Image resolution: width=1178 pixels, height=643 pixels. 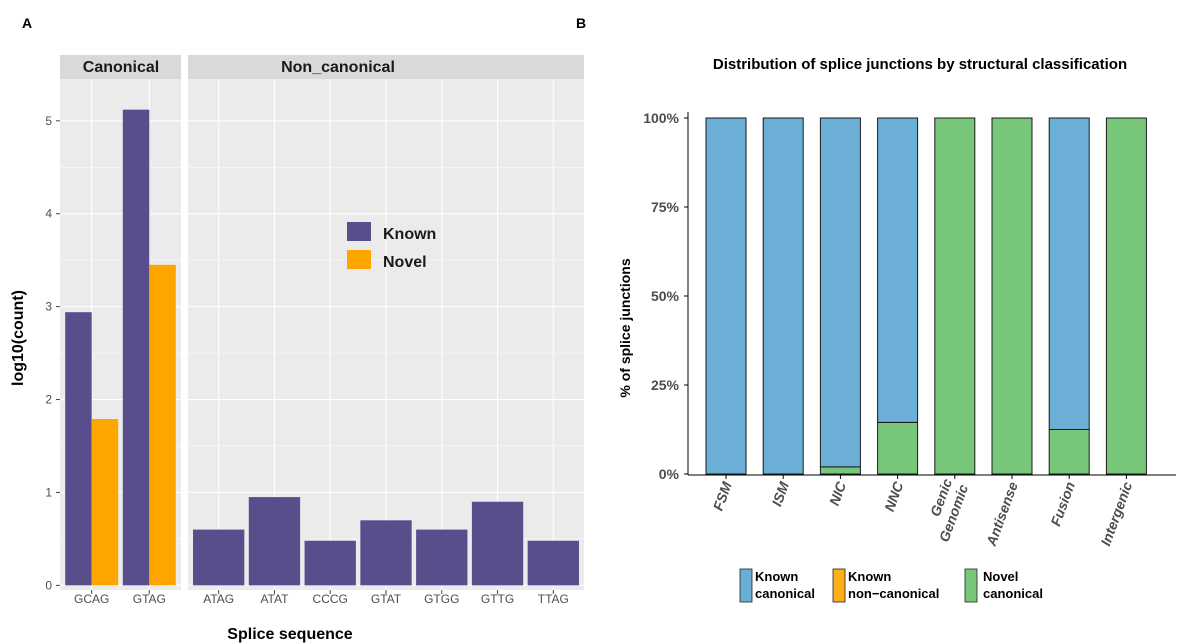 What do you see at coordinates (869, 576) in the screenshot?
I see `legend-label-known-noncanonical-line1: Known` at bounding box center [869, 576].